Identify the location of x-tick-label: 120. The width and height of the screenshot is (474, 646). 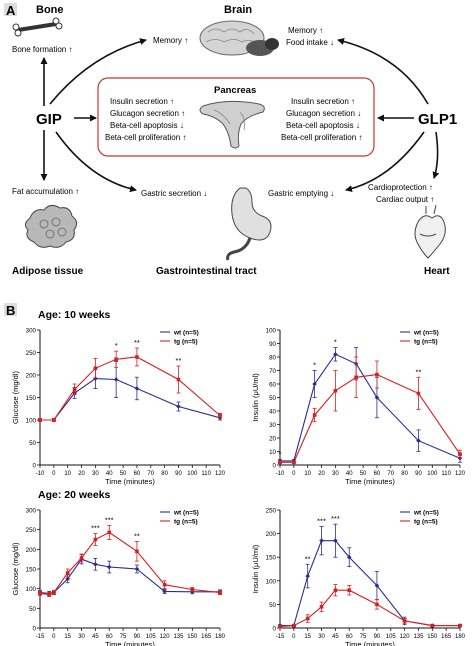
(220, 474).